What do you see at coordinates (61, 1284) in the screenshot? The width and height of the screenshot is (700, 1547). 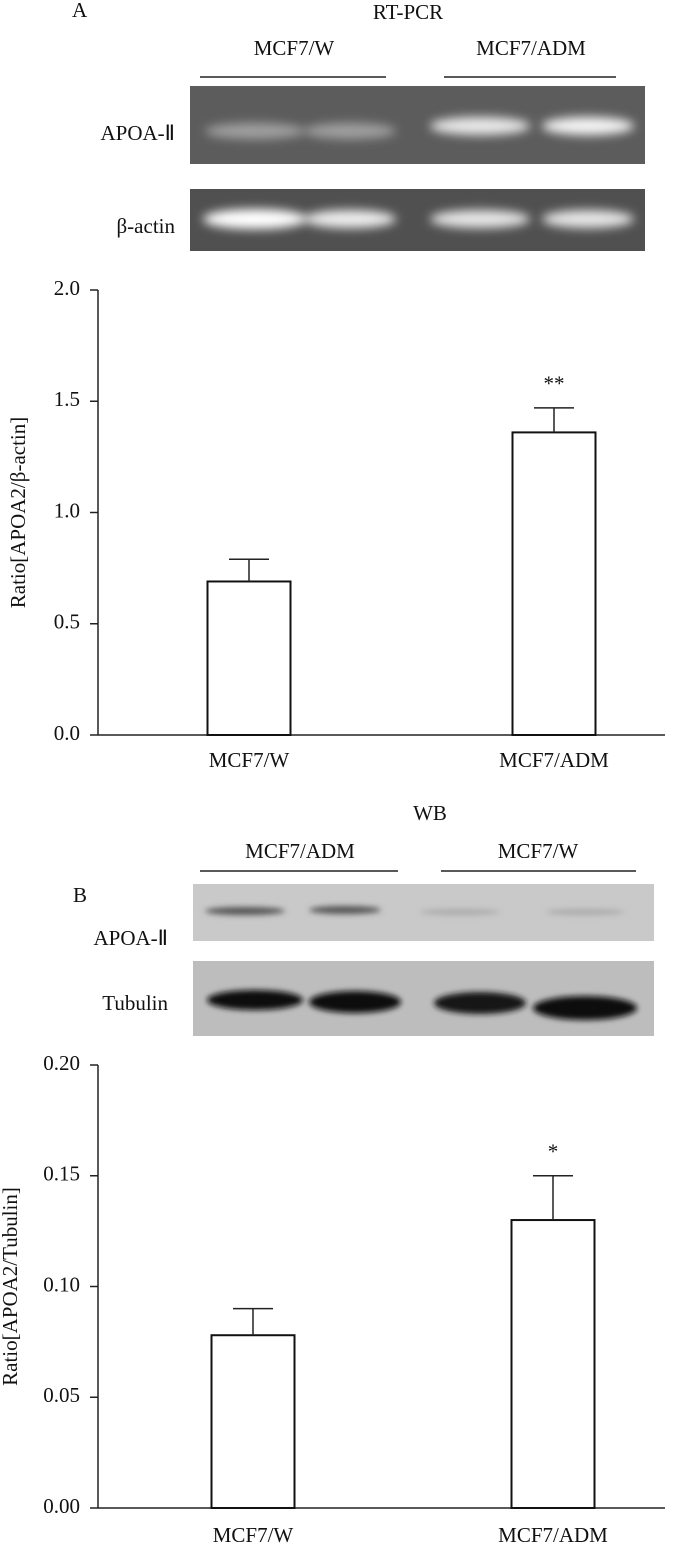 I see `y-tick-label: 0.10` at bounding box center [61, 1284].